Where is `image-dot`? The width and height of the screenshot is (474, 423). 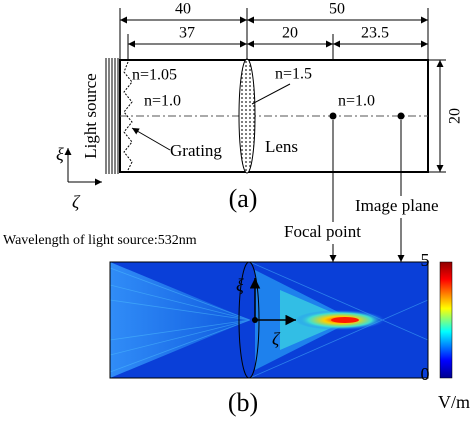
image-dot is located at coordinates (401, 116).